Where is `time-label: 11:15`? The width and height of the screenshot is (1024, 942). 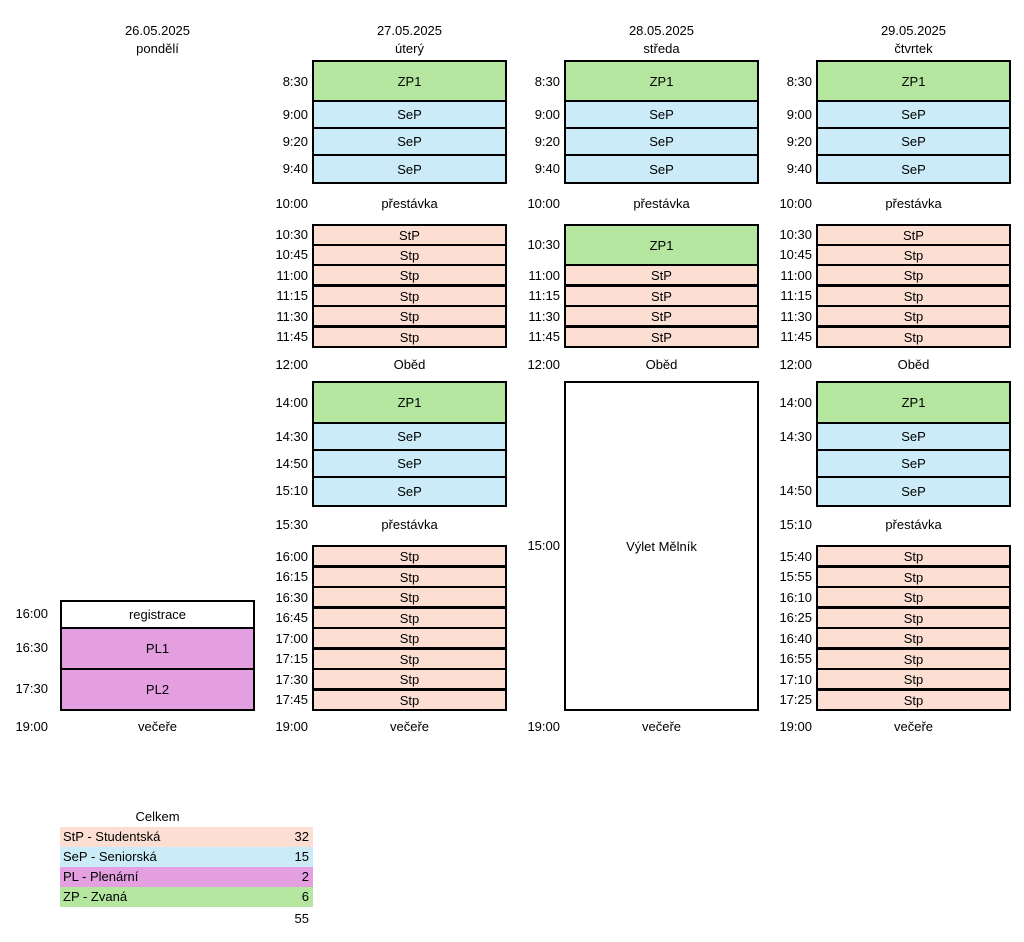
time-label: 11:15 is located at coordinates (796, 295).